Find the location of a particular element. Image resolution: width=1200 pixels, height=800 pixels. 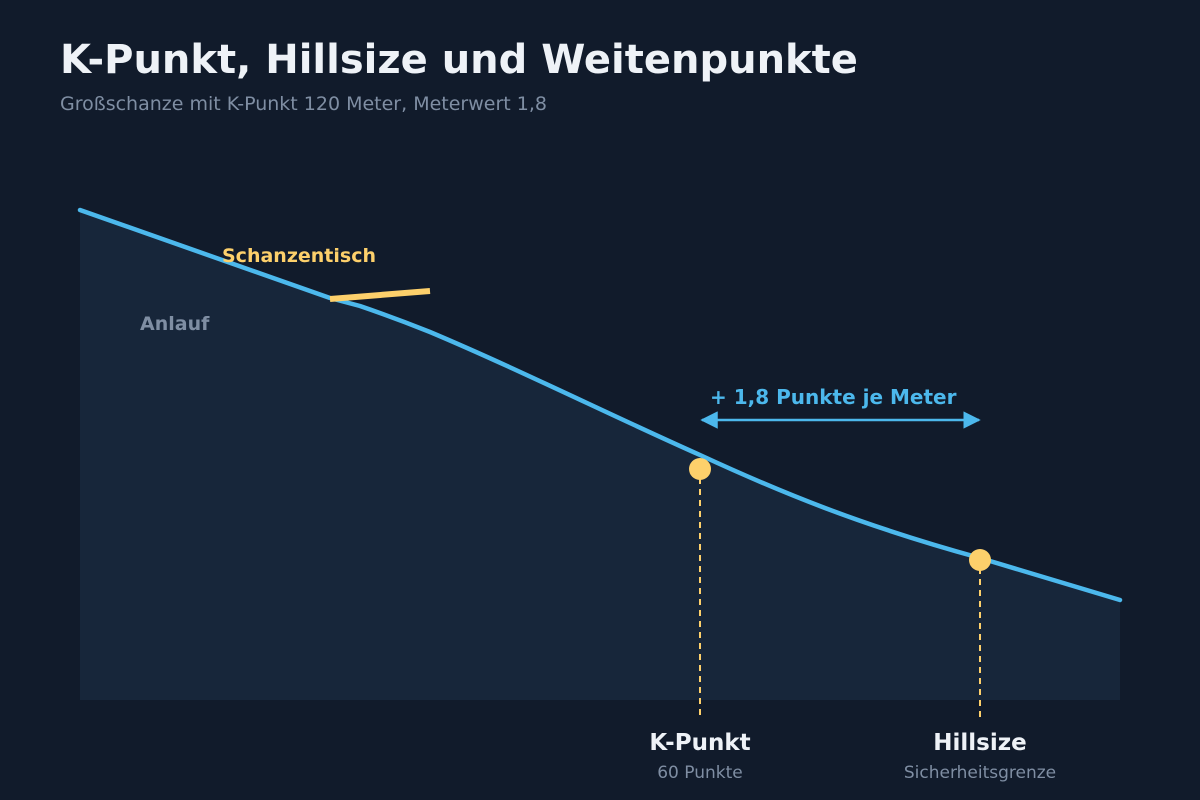

takeoff-table-line is located at coordinates (380, 295).